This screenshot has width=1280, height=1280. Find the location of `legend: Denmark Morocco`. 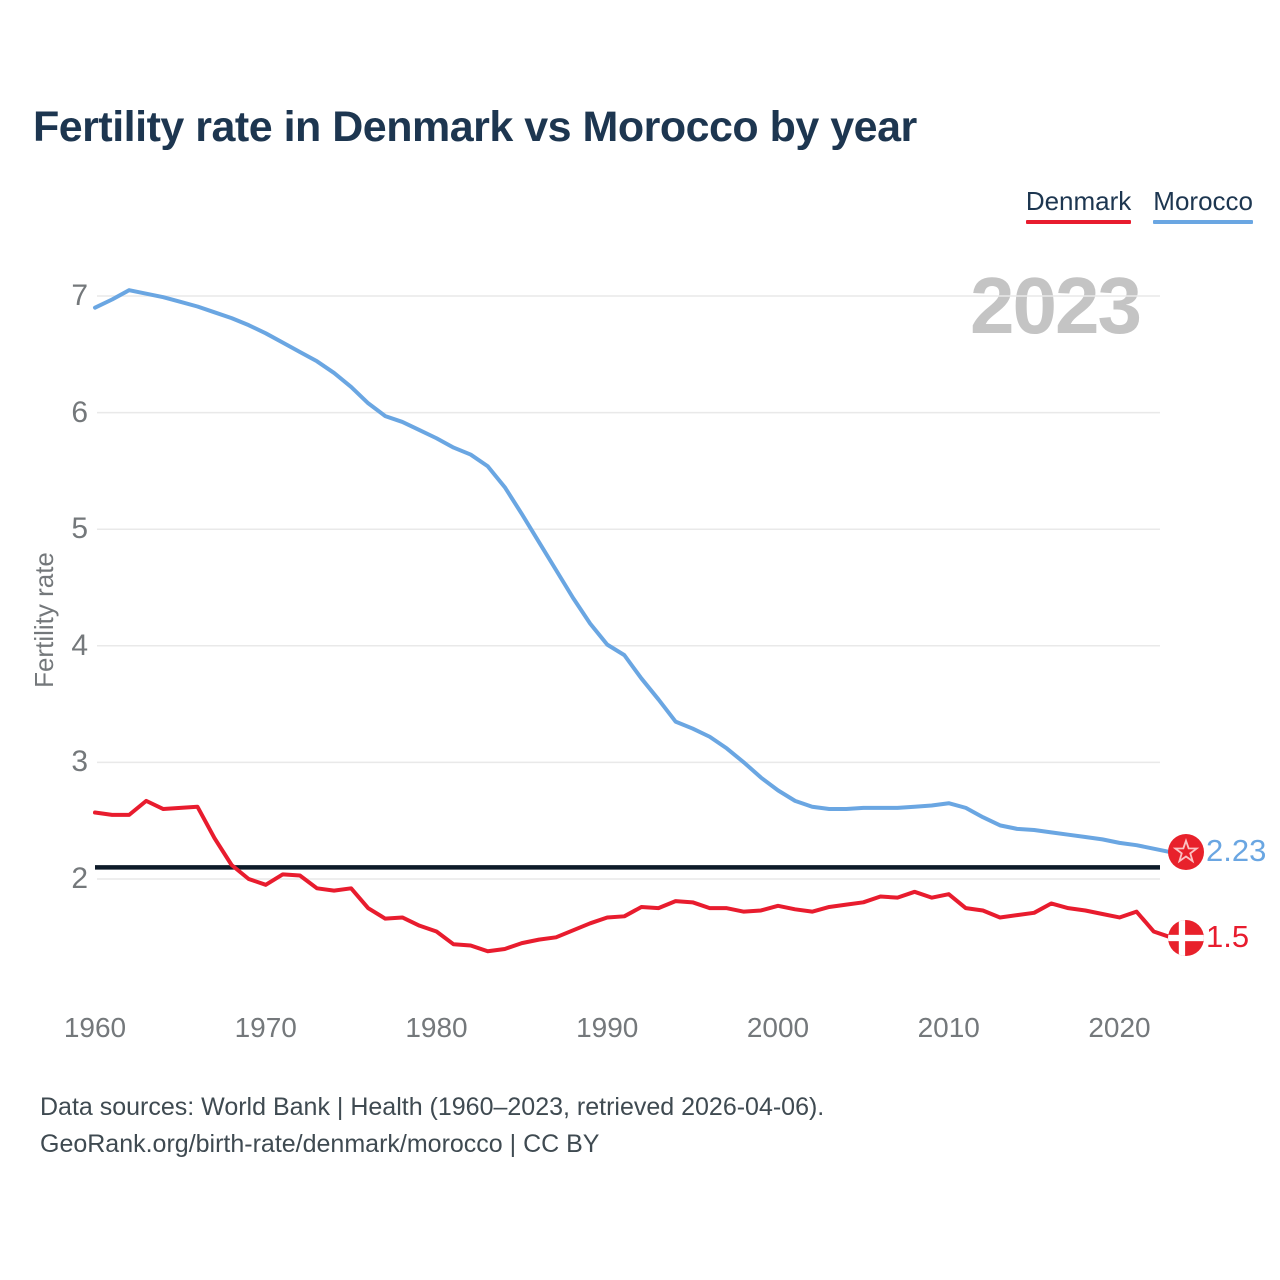

legend: Denmark Morocco is located at coordinates (1139, 205).